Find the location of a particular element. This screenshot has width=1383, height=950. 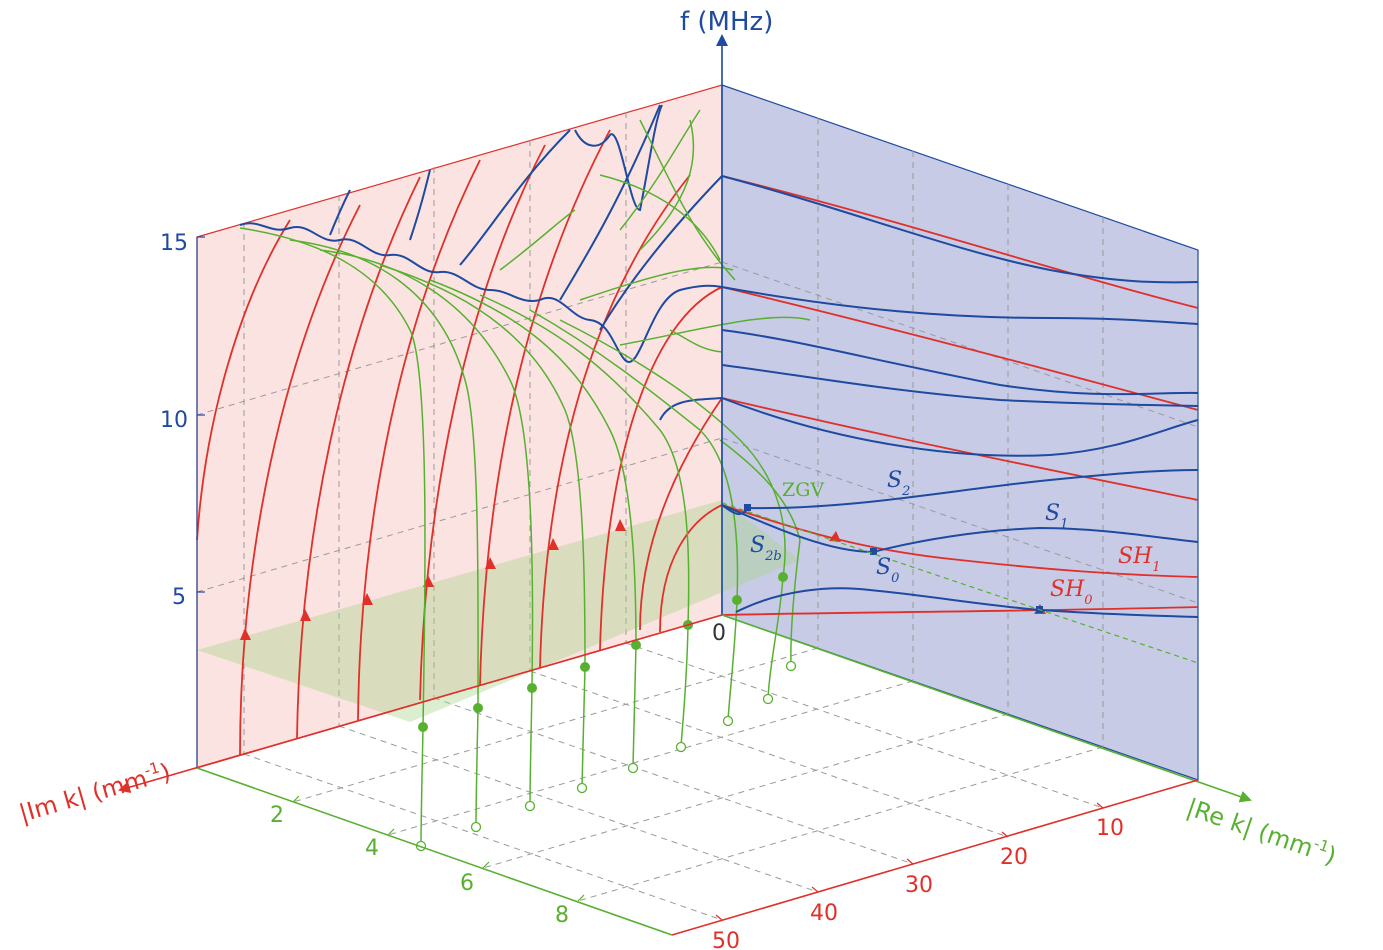

im-axis-label: |Im k| (mm-1) is located at coordinates (94, 792).